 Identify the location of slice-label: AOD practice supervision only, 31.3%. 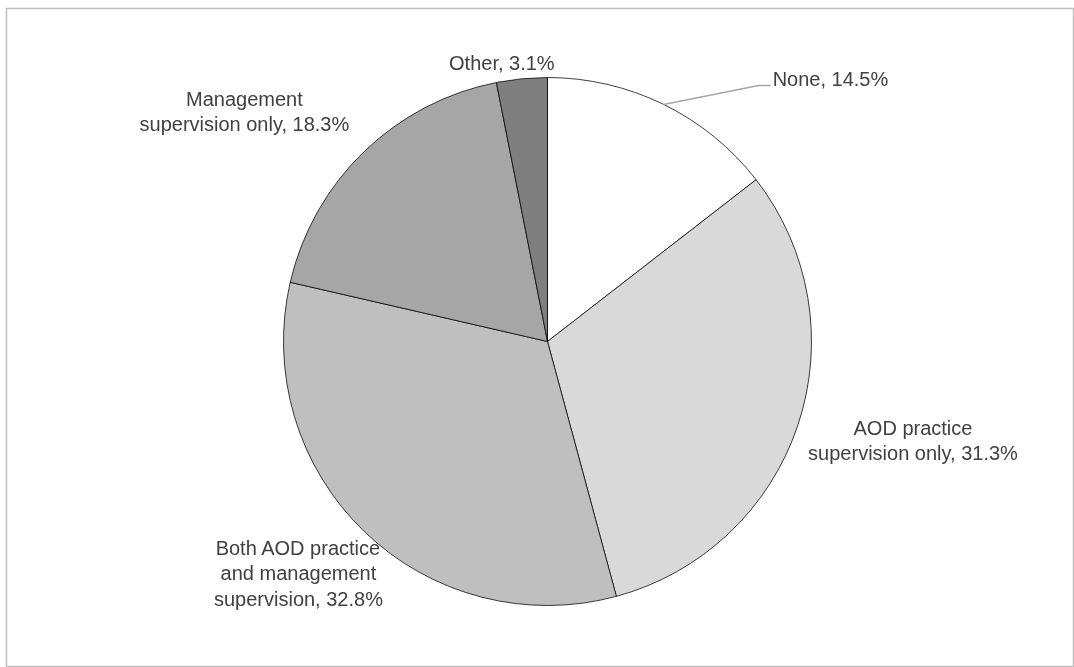
(913, 440).